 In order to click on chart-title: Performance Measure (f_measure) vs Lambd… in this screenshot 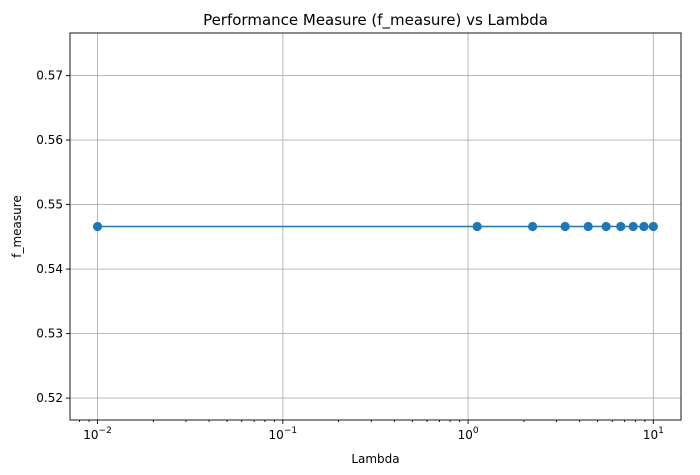, I will do `click(375, 20)`.